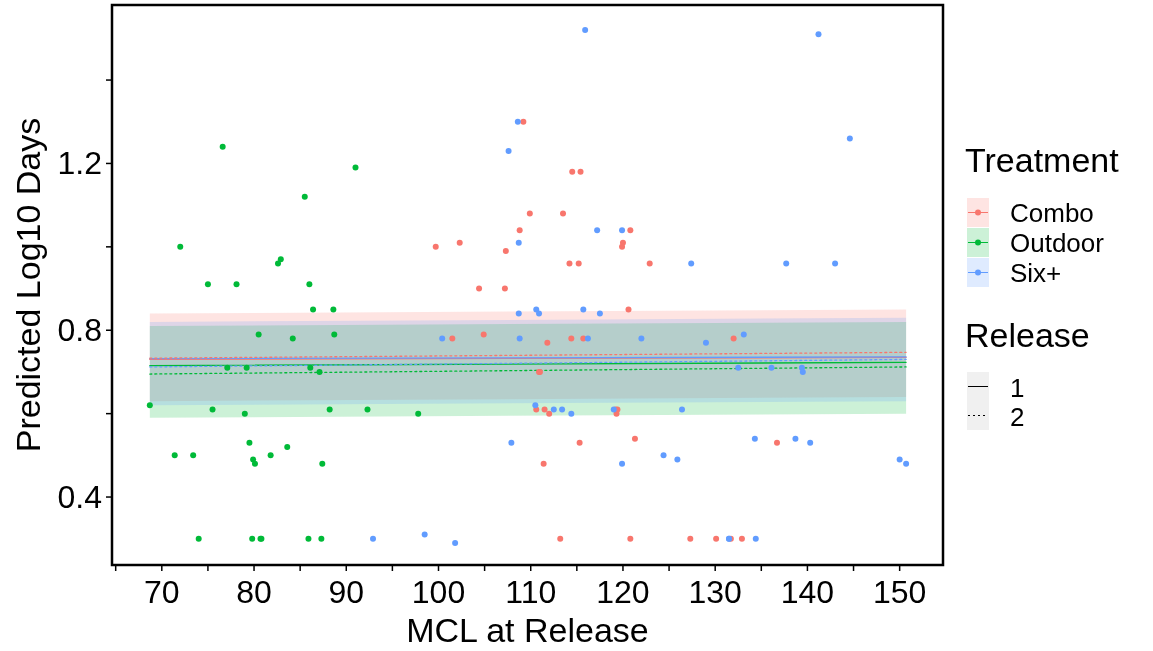  Describe the element at coordinates (28, 285) in the screenshot. I see `y-axis-title: Predicted Log10 Days` at that location.